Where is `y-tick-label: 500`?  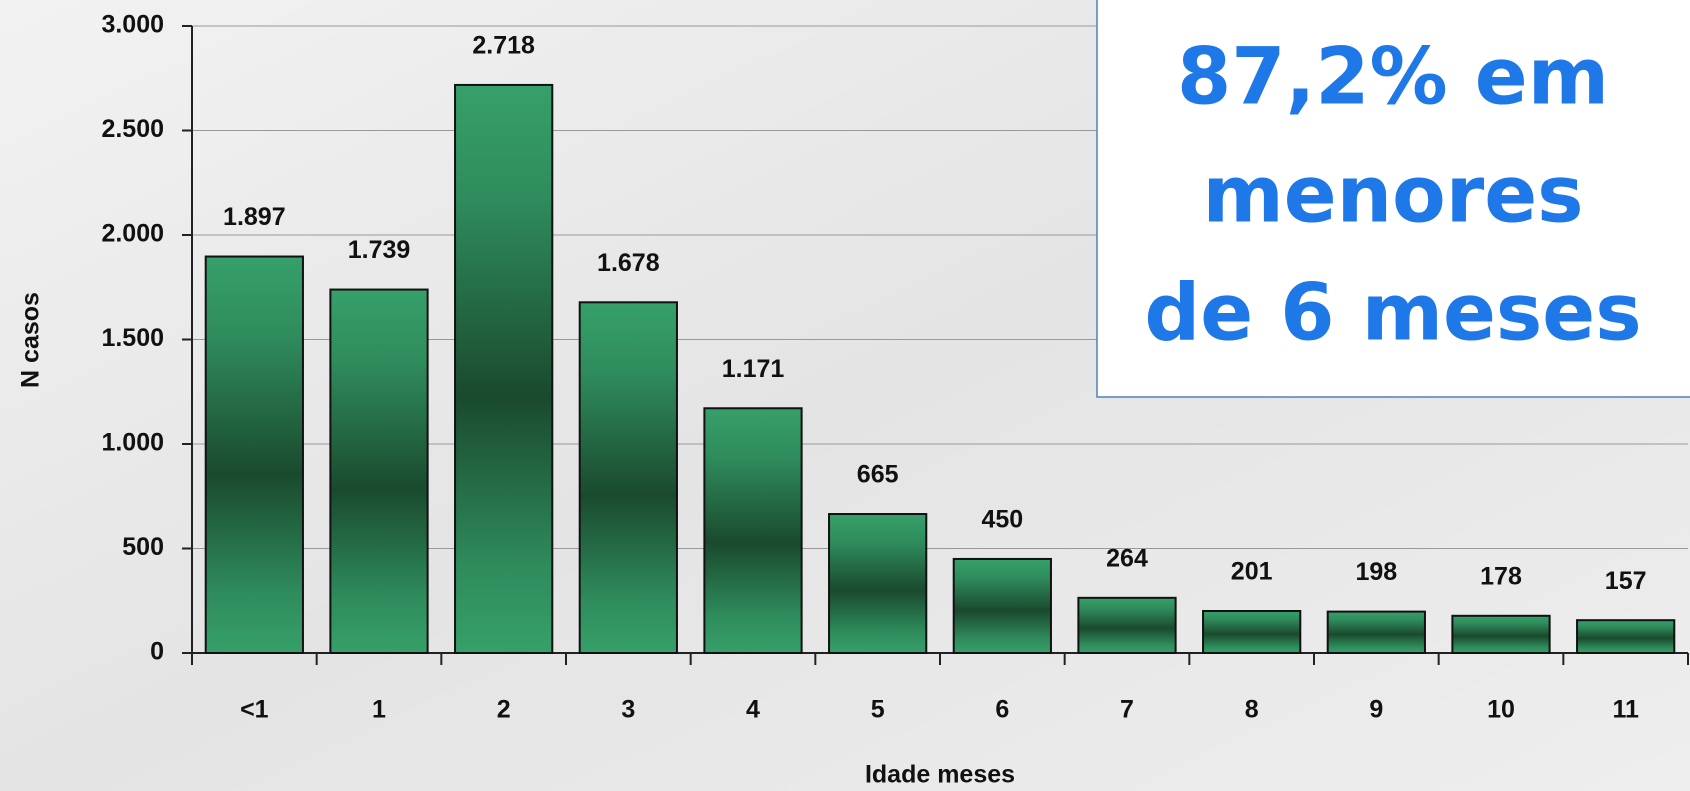 y-tick-label: 500 is located at coordinates (143, 547).